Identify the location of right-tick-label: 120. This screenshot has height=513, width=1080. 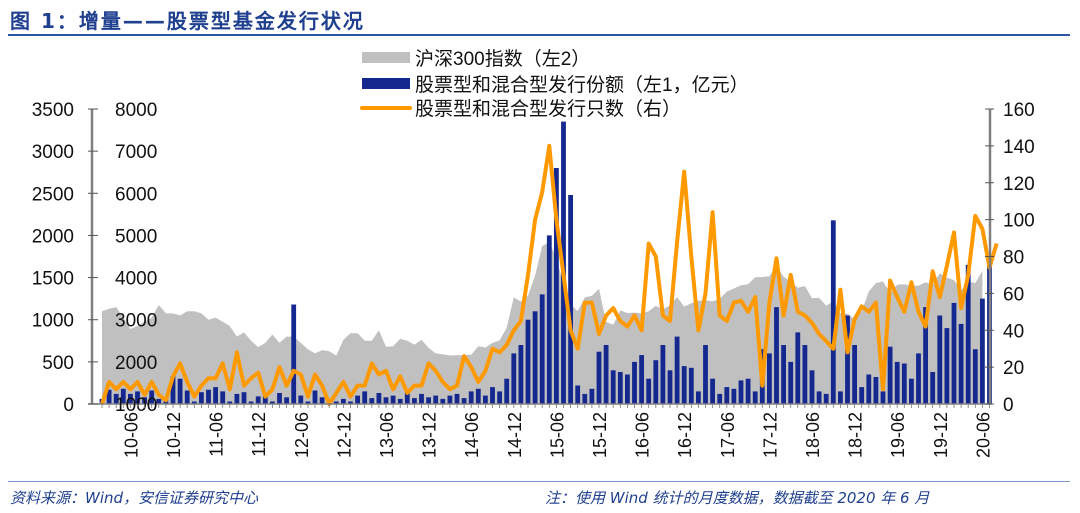
(1019, 184).